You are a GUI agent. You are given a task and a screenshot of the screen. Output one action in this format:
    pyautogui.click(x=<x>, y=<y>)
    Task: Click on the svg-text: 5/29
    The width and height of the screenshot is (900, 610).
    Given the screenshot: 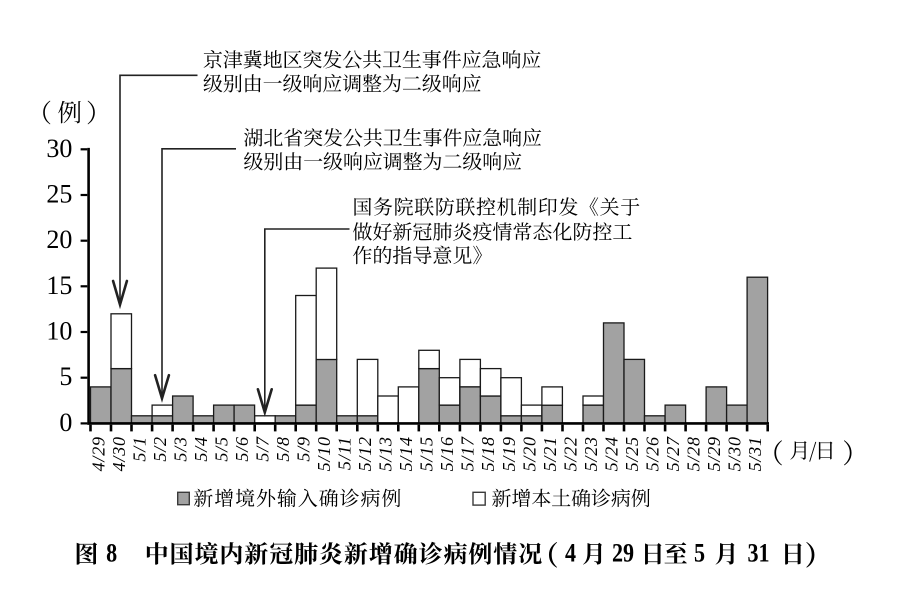 What is the action you would take?
    pyautogui.click(x=714, y=453)
    